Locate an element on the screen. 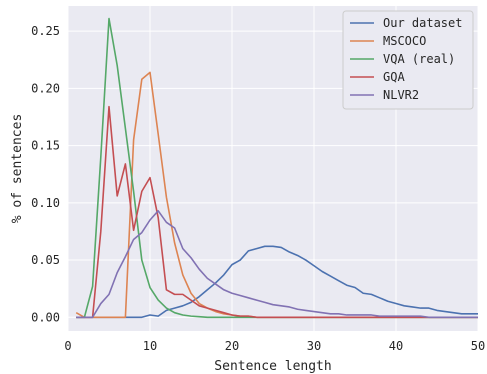 This screenshot has width=487, height=374. y-tick-label: 0.10 is located at coordinates (45, 203).